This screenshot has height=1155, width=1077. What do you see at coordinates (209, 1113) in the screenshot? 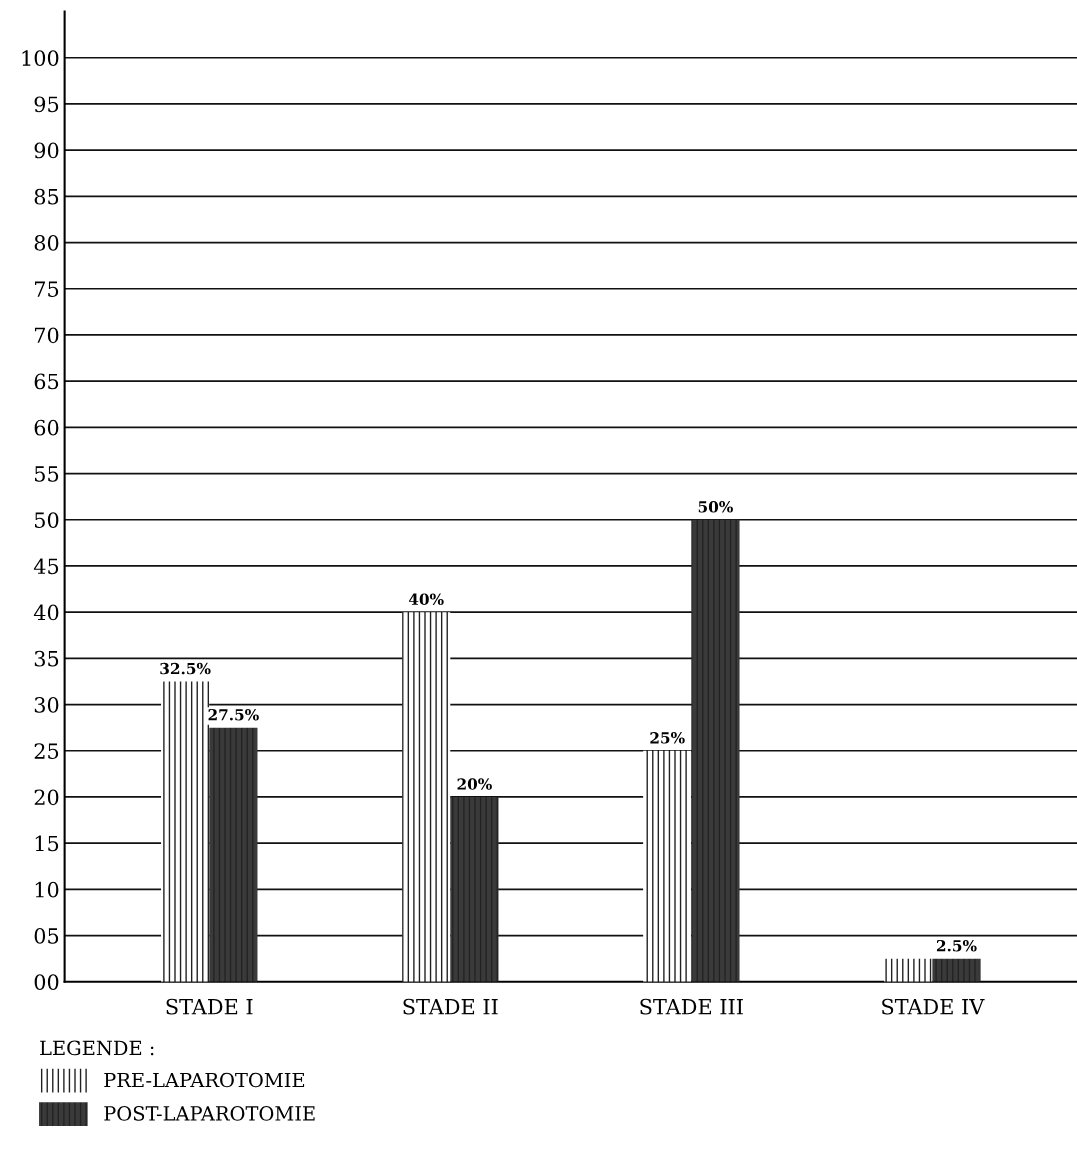
I see `legend-label: POST-LAPAROTOMIE` at bounding box center [209, 1113].